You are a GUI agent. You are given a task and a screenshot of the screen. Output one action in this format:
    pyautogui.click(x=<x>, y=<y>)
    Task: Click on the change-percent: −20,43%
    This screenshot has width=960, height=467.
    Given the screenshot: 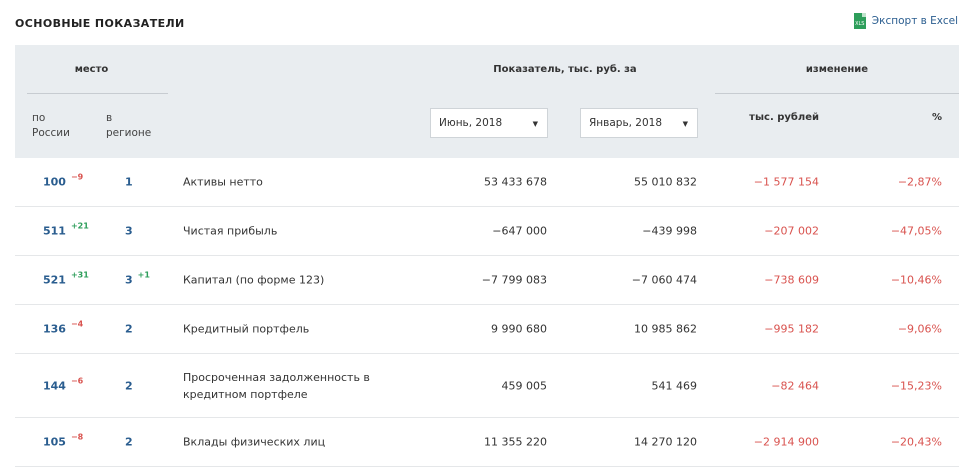 What is the action you would take?
    pyautogui.click(x=916, y=442)
    